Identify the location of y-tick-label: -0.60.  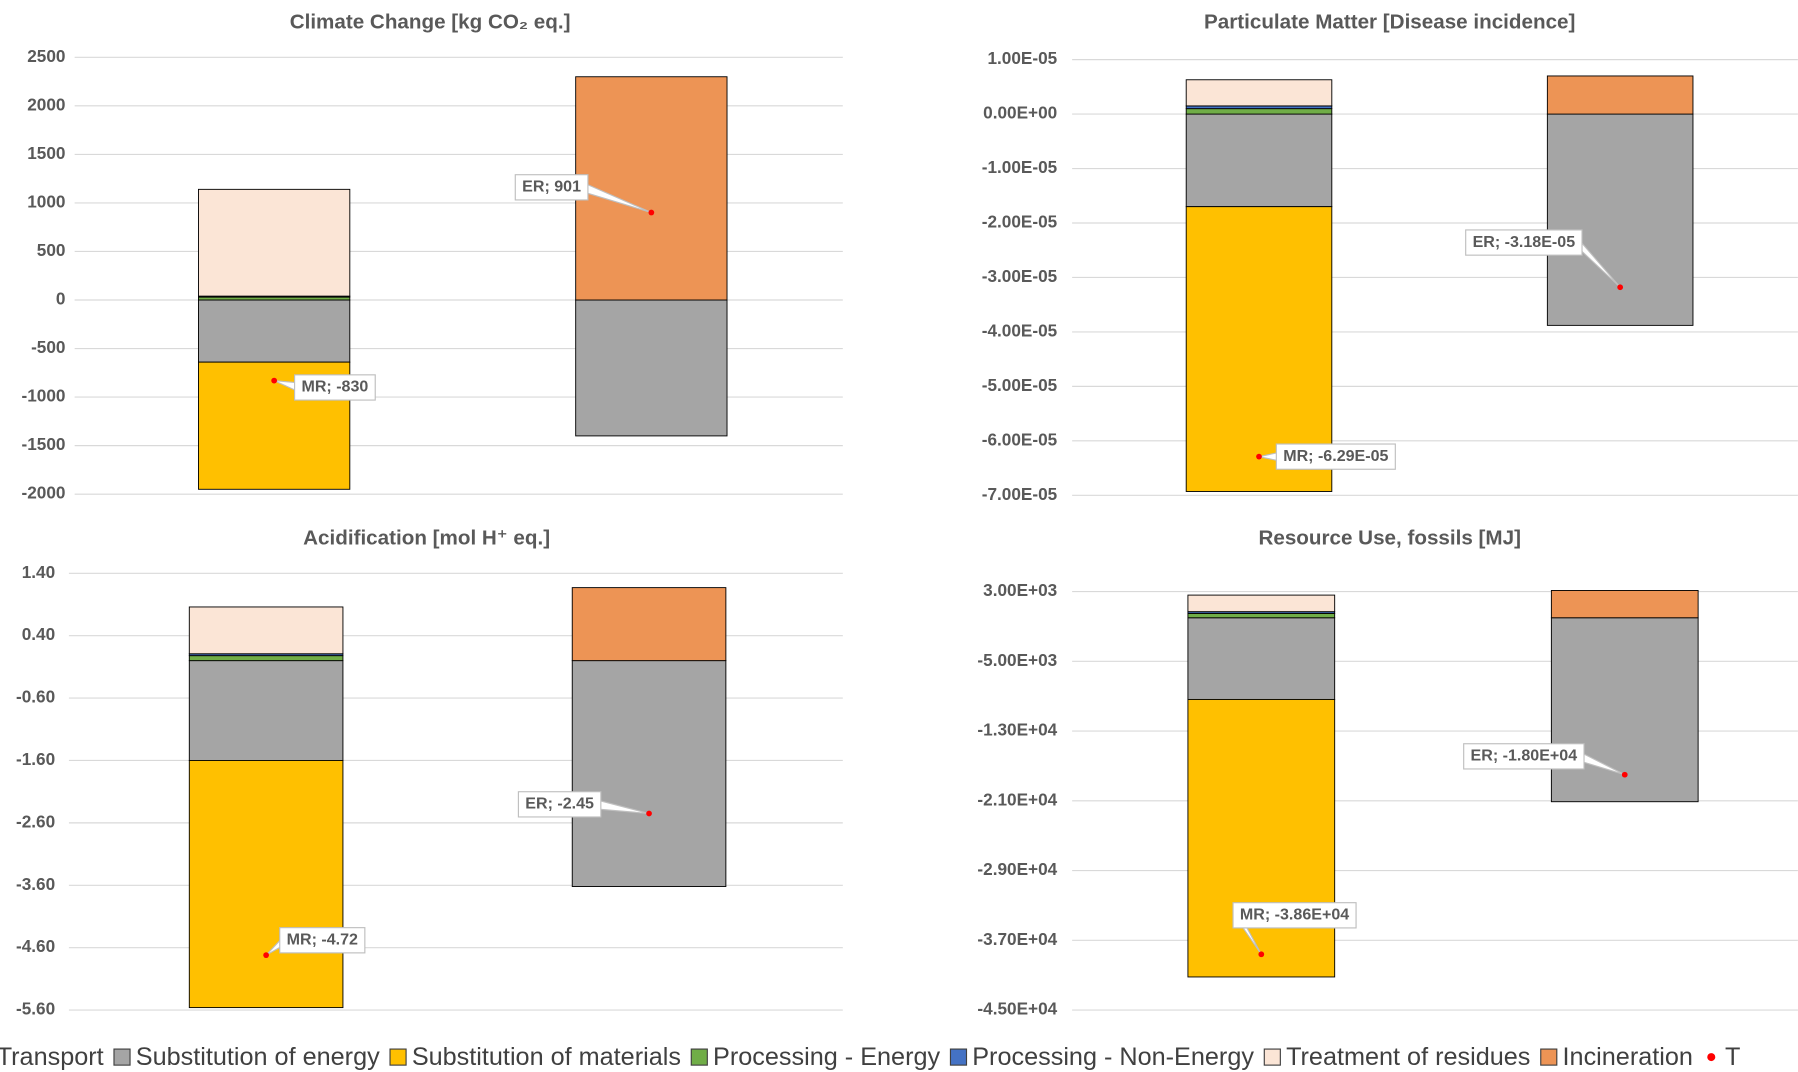
(35, 697).